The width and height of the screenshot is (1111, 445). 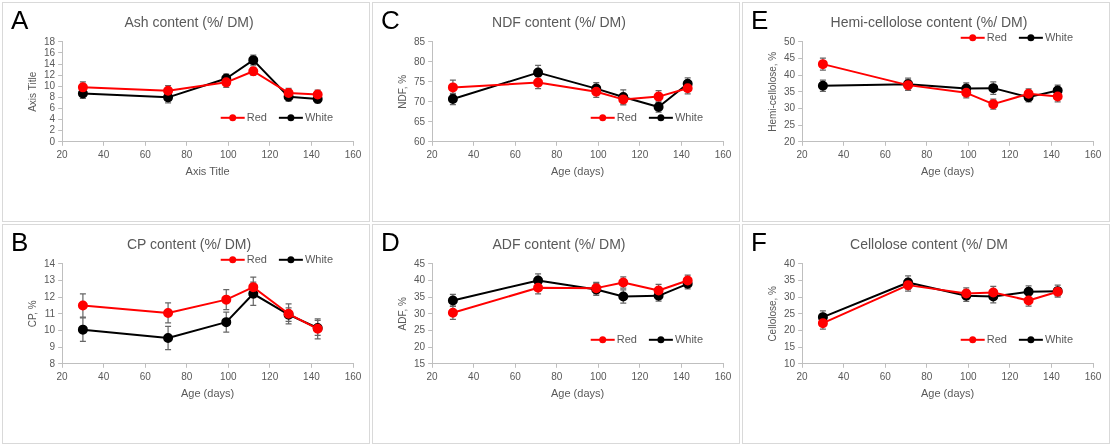 What do you see at coordinates (189, 22) in the screenshot?
I see `chart-title: Ash content (%/ DM)` at bounding box center [189, 22].